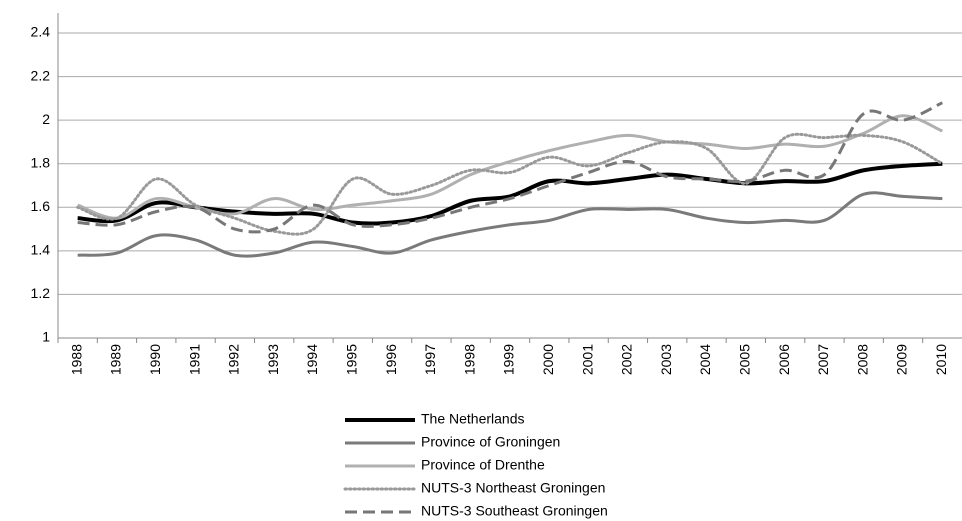 Image resolution: width=962 pixels, height=521 pixels. Describe the element at coordinates (587, 359) in the screenshot. I see `x-tick-label: 2001` at that location.